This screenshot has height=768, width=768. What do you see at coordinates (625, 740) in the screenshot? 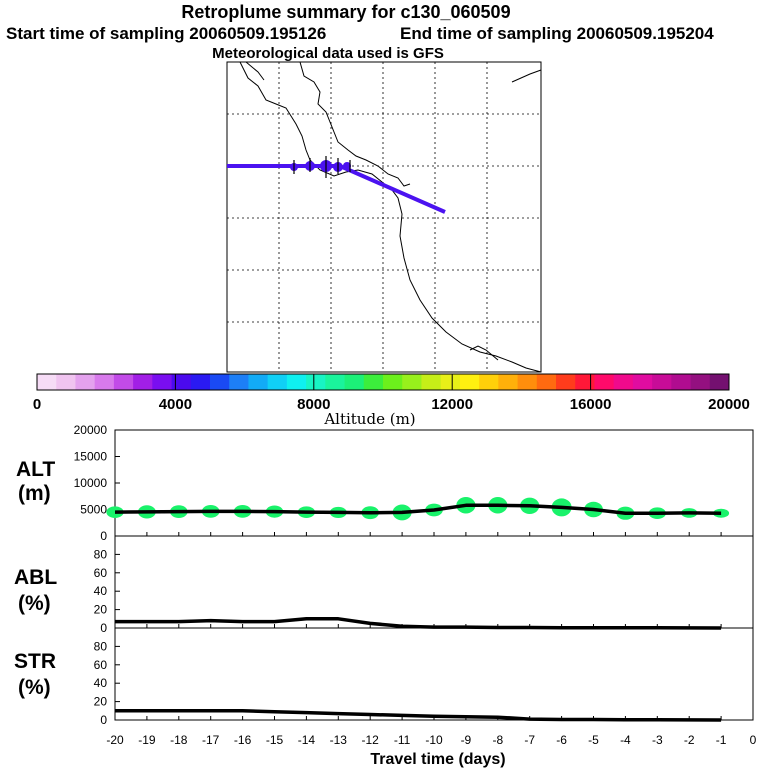
I see `x-tick-label: -4` at bounding box center [625, 740].